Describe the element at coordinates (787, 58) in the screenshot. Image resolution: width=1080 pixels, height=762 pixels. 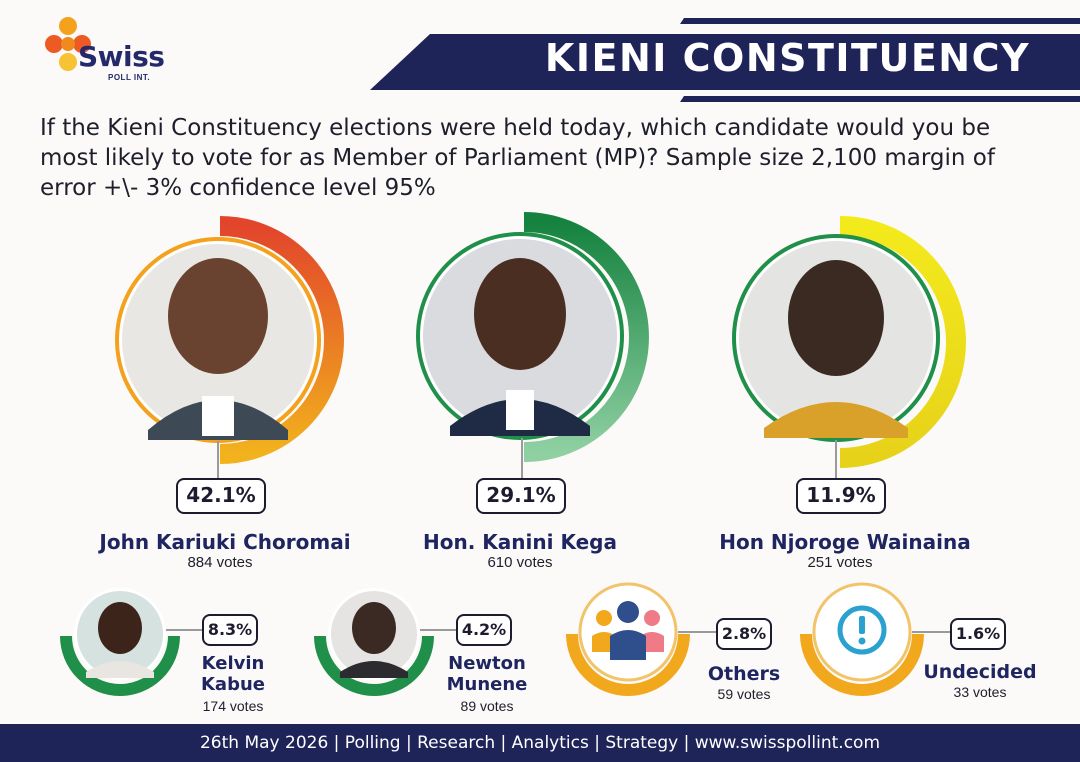
I see `banner-title: KIENI CONSTITUENCY` at that location.